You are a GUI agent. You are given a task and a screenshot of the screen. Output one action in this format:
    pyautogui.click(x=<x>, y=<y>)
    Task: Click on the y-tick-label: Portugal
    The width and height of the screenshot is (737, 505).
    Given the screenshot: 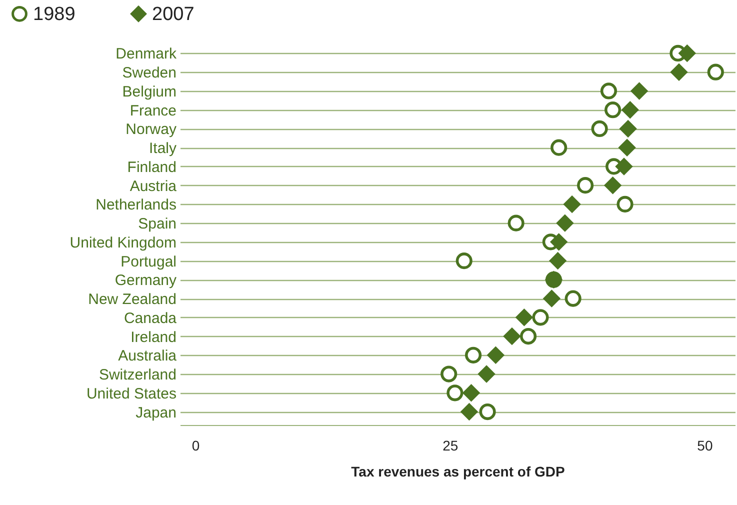 What is the action you would take?
    pyautogui.click(x=148, y=261)
    